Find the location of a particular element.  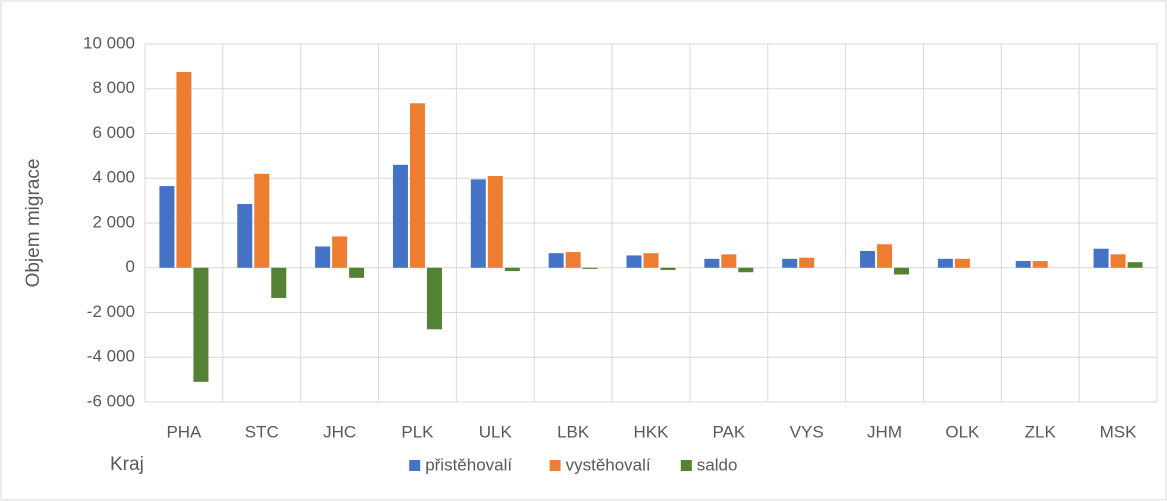

x-tick-label: ULK is located at coordinates (496, 431).